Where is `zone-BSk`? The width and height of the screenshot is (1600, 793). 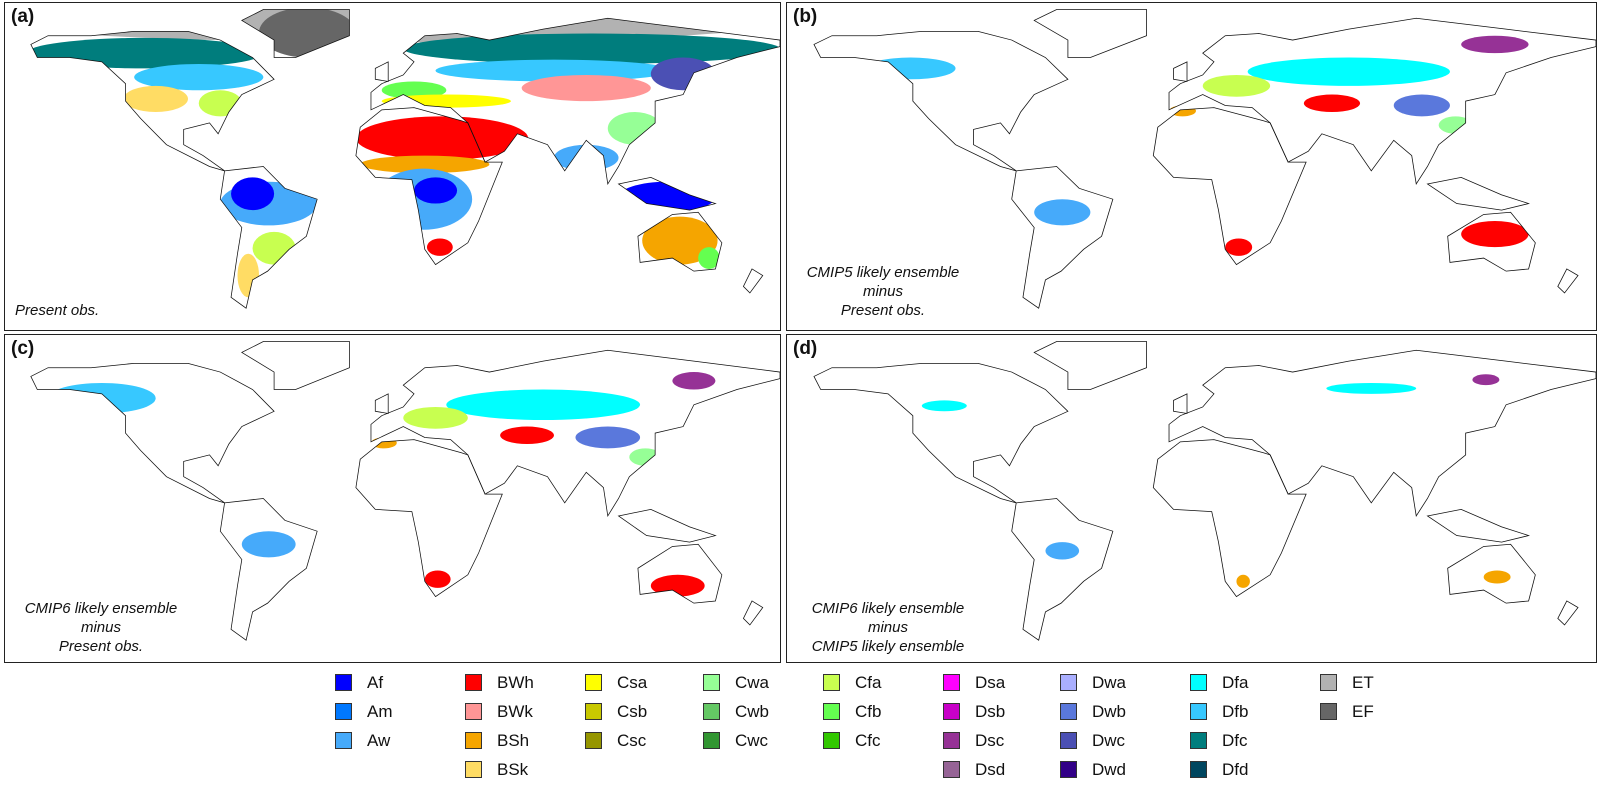 zone-BSk is located at coordinates (248, 275).